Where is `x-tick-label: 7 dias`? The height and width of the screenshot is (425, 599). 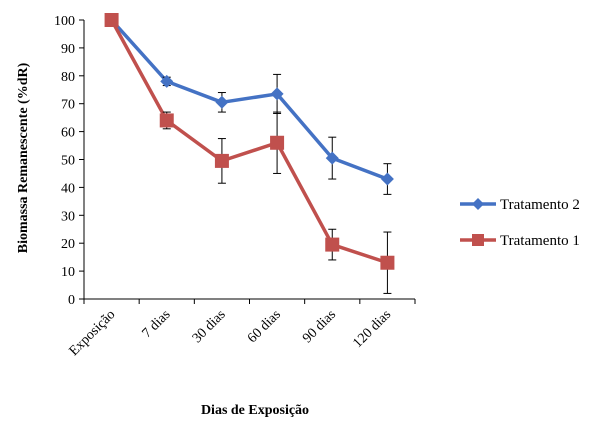
x-tick-label: 7 dias is located at coordinates (157, 324).